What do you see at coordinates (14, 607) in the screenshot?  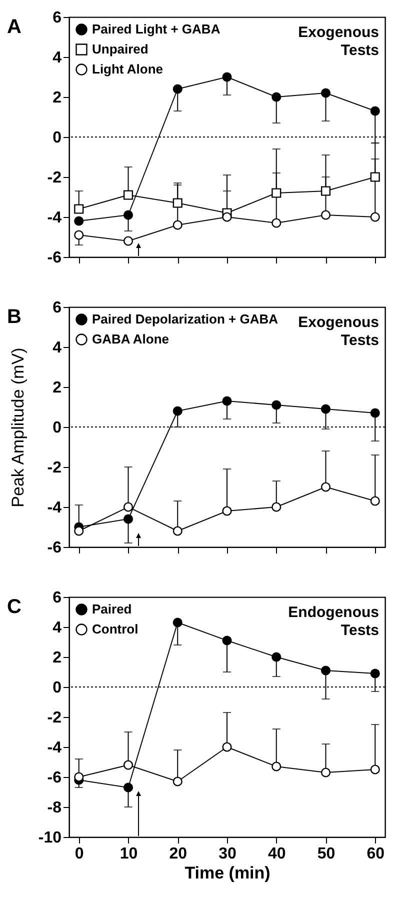 I see `chart-title: C` at bounding box center [14, 607].